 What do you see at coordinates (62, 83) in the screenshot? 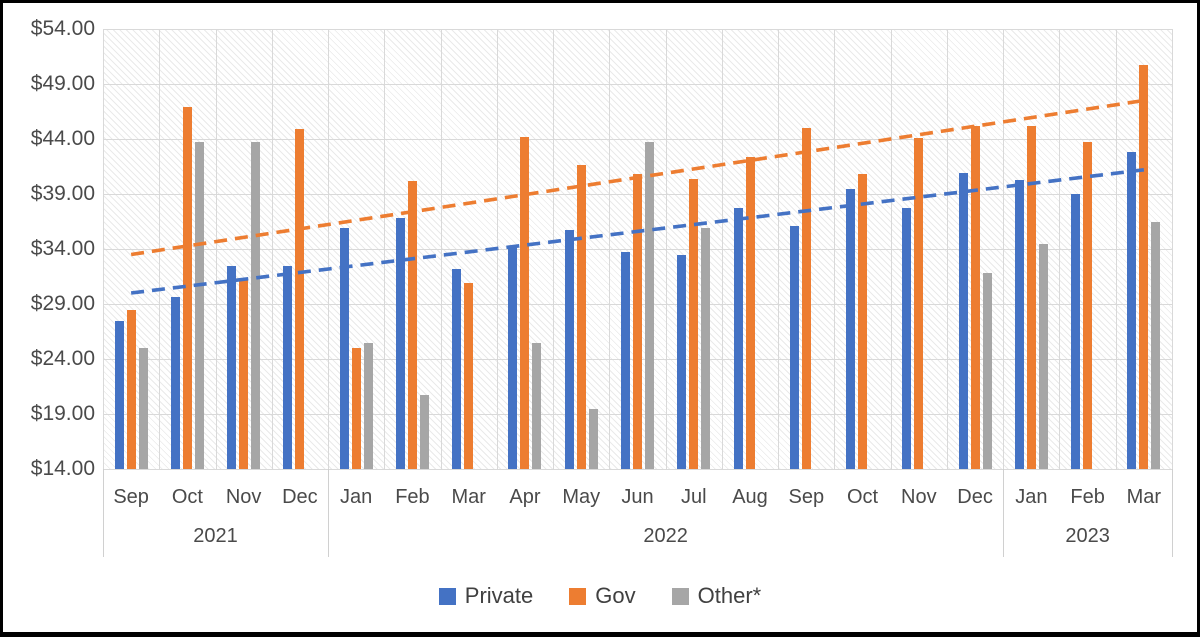
I see `y-axis-tick-label: $49.00` at bounding box center [62, 83].